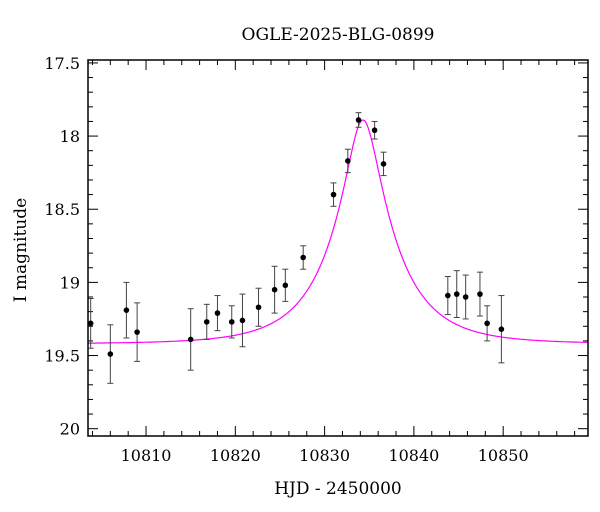  I want to click on x-tick-label: 10830, so click(324, 455).